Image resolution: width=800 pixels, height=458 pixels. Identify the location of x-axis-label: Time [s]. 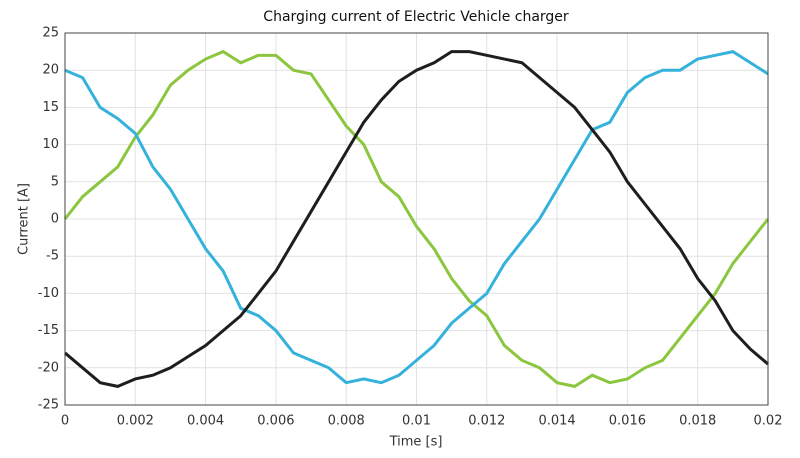
(416, 442).